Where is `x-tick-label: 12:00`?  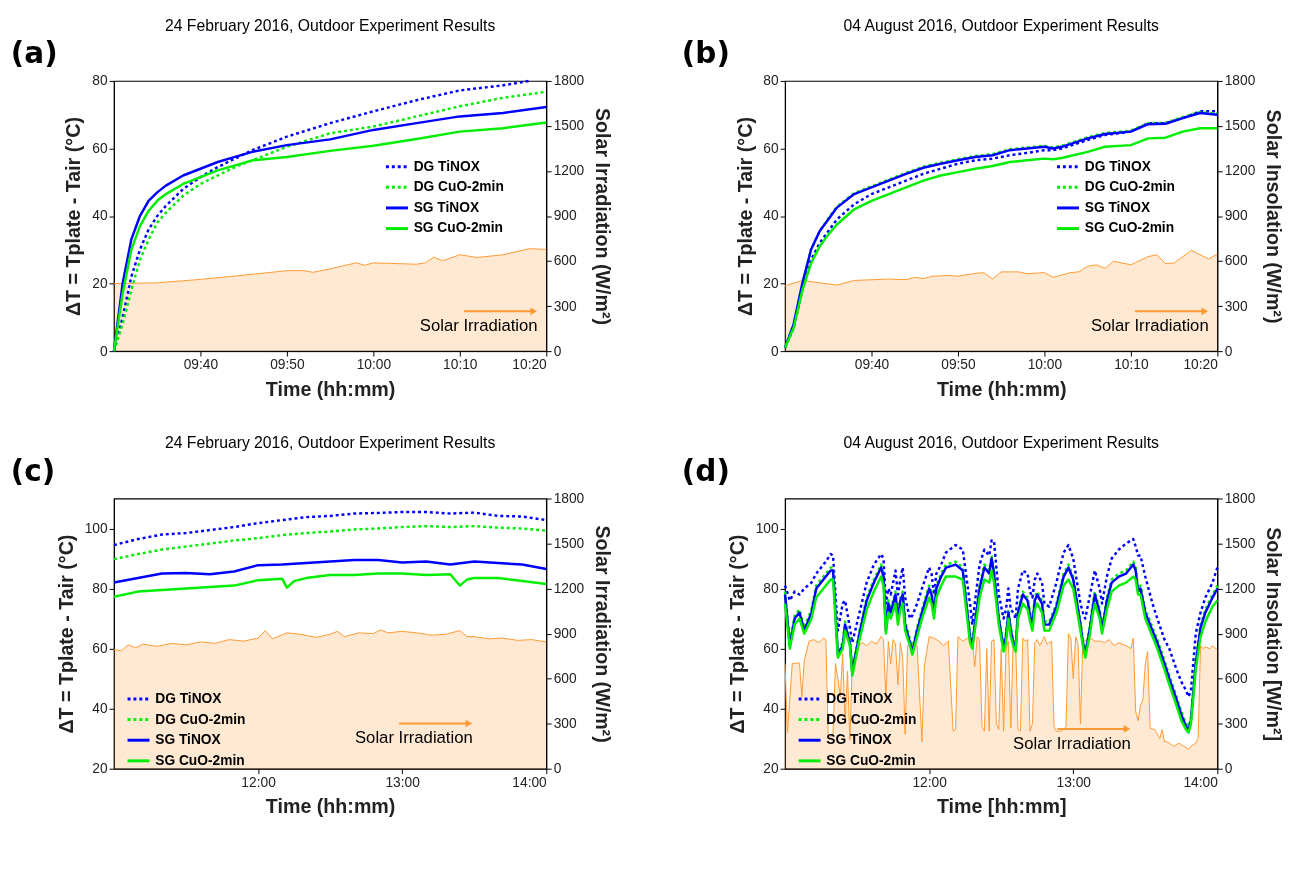
x-tick-label: 12:00 is located at coordinates (930, 782).